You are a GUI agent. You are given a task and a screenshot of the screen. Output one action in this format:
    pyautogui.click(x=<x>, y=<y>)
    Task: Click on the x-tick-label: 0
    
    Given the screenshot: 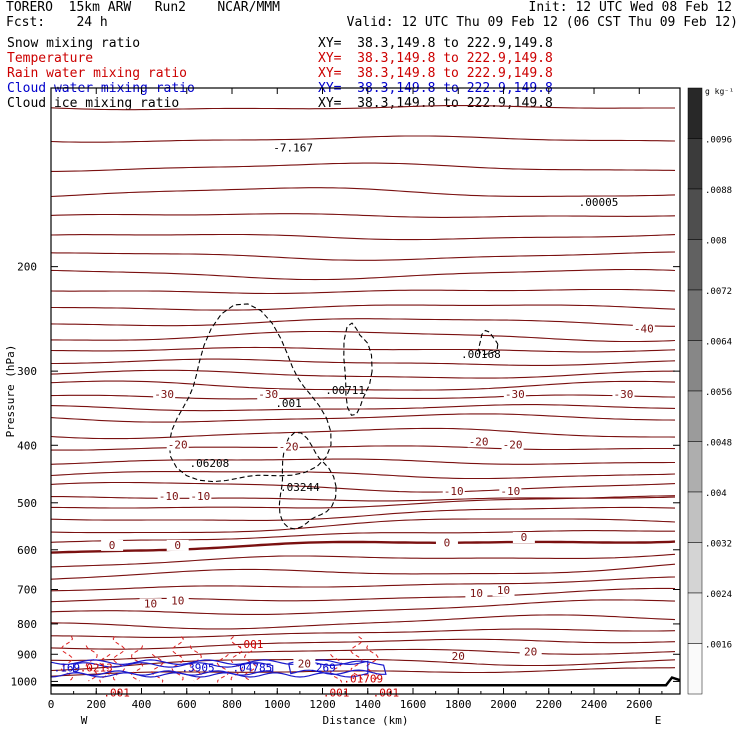 What is the action you would take?
    pyautogui.click(x=51, y=704)
    